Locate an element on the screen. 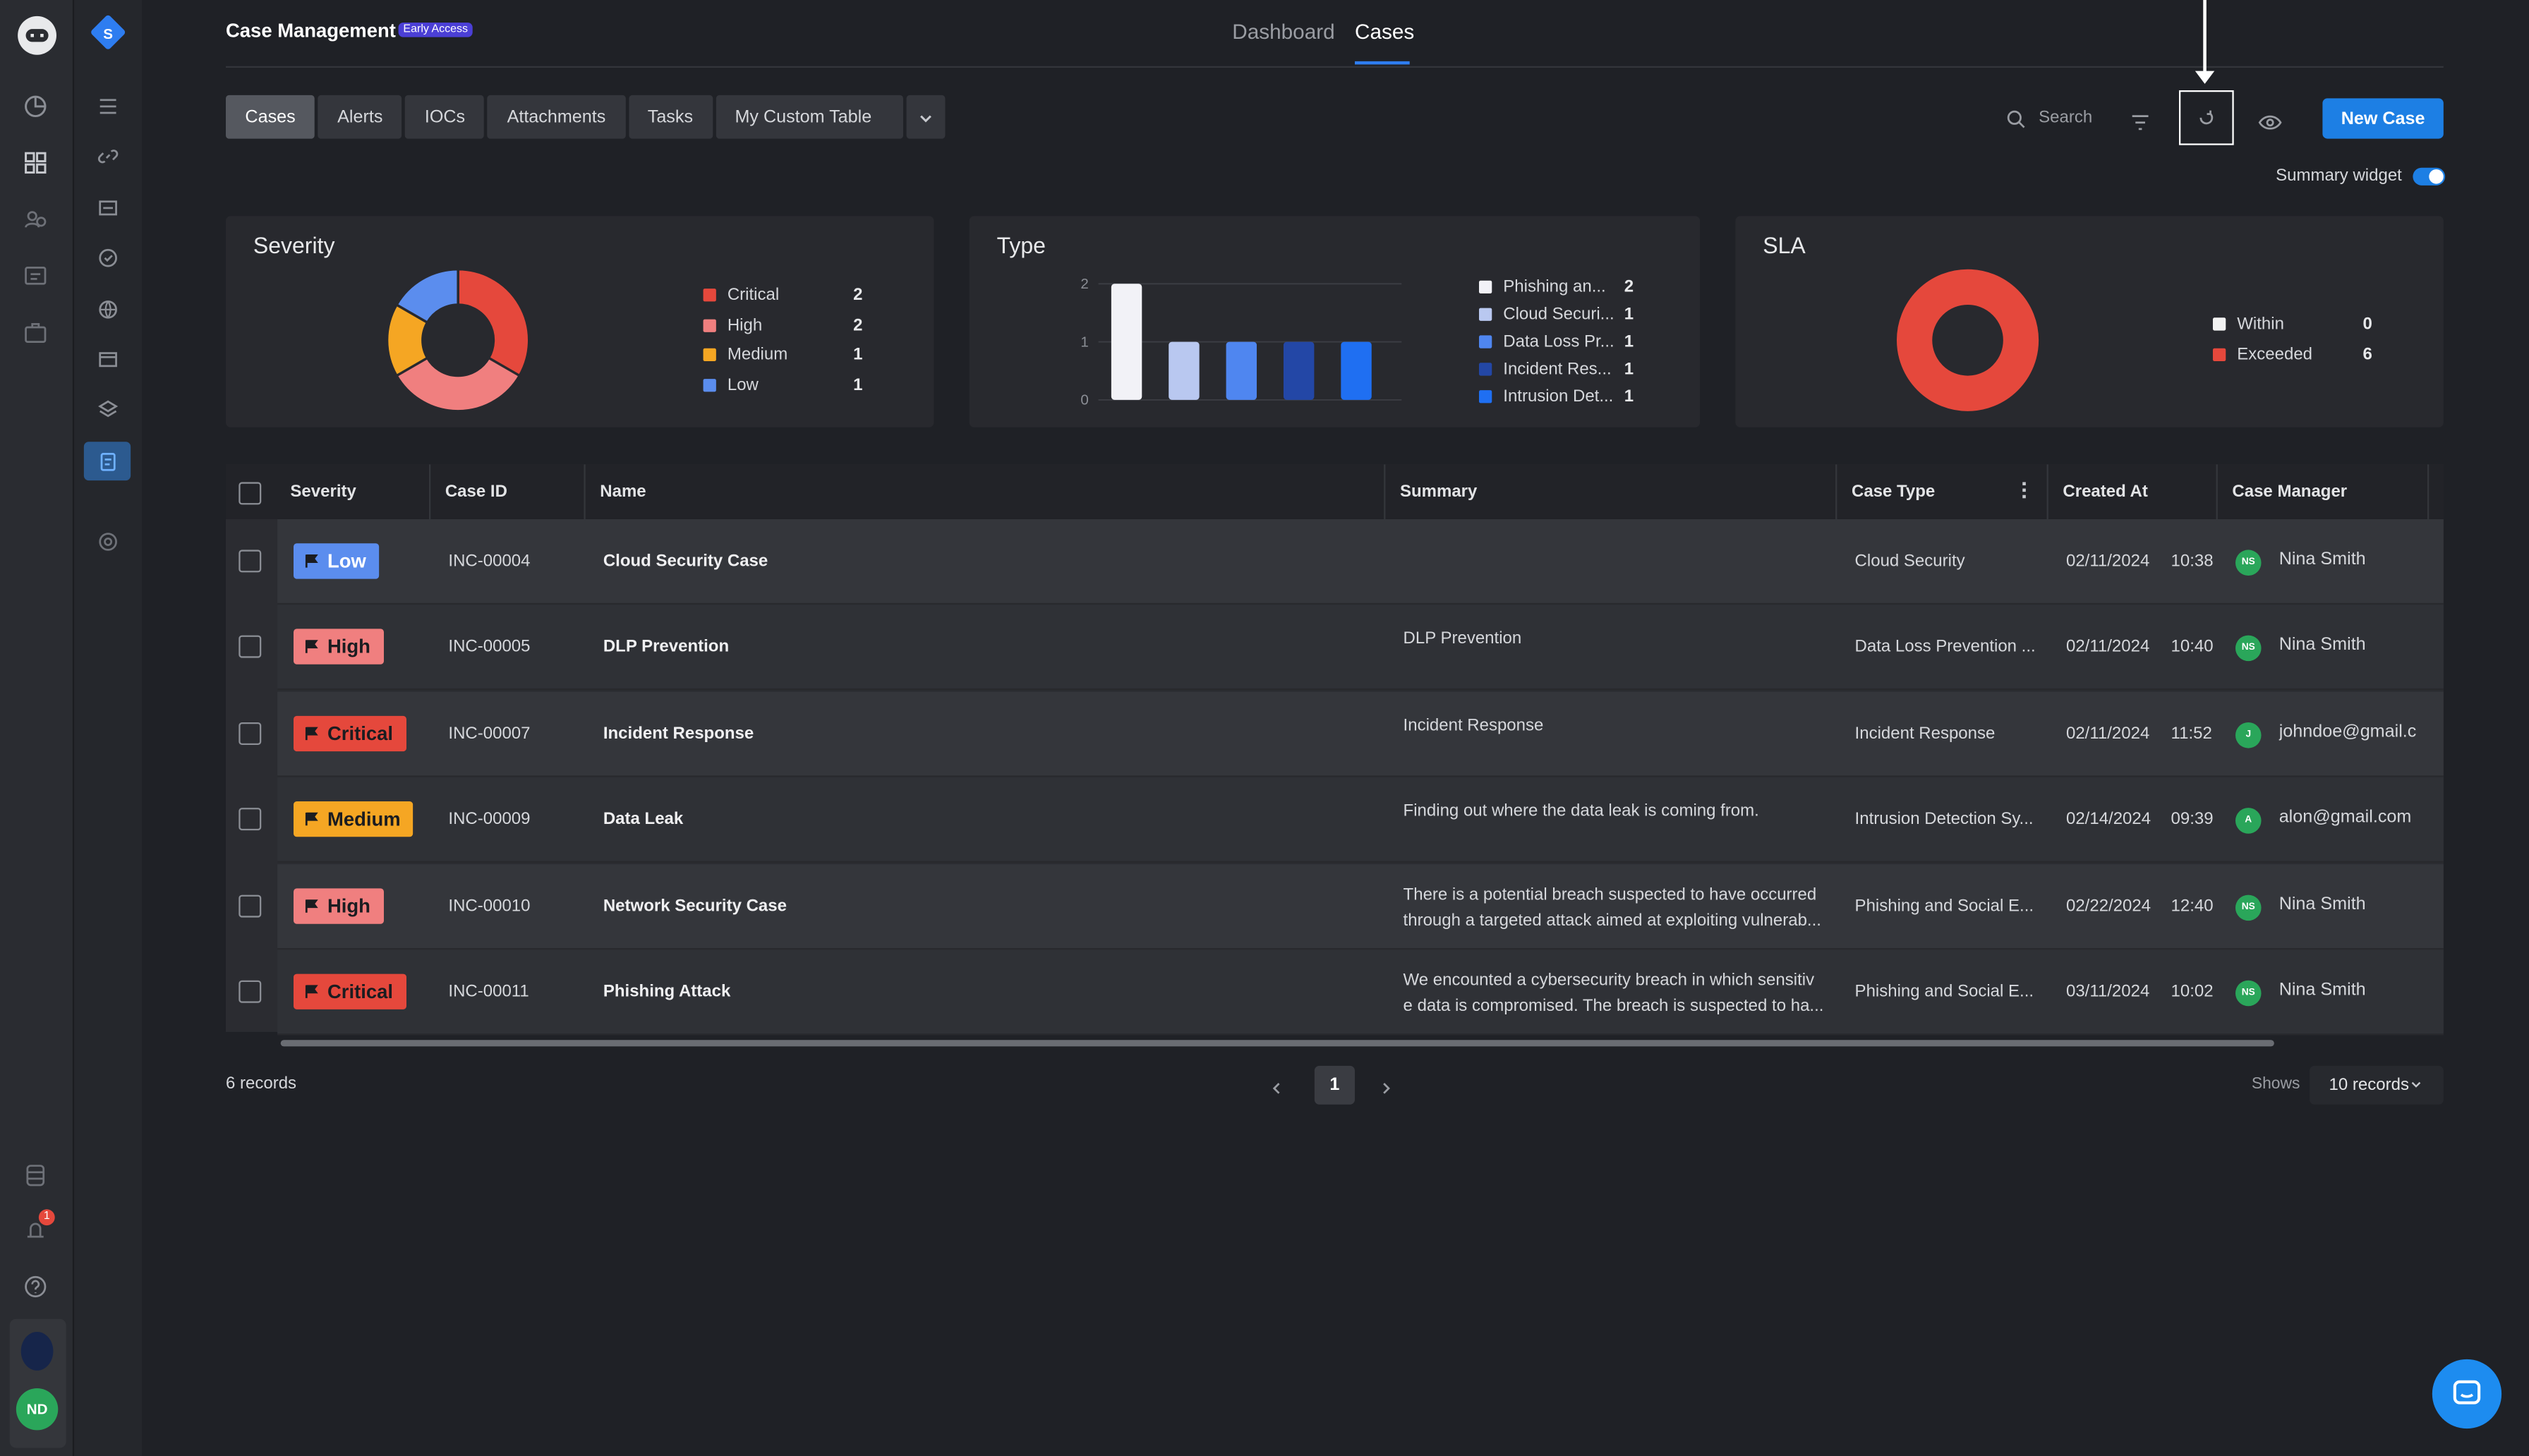 The width and height of the screenshot is (2529, 1456). page-size-select: 10 records is located at coordinates (2377, 1085).